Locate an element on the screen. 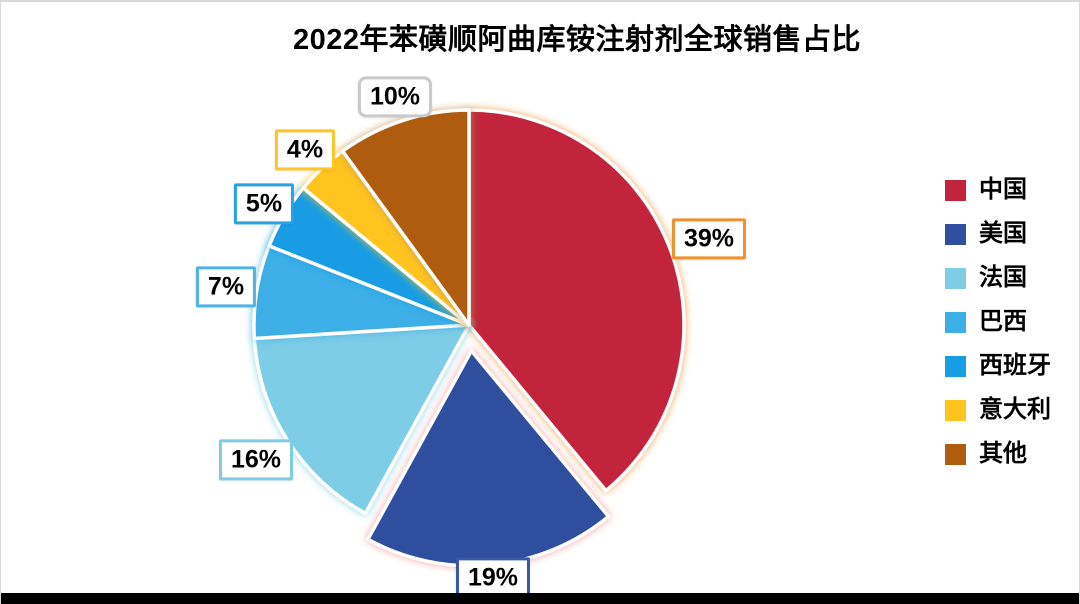 This screenshot has height=604, width=1080. legend-swatch-france is located at coordinates (955, 278).